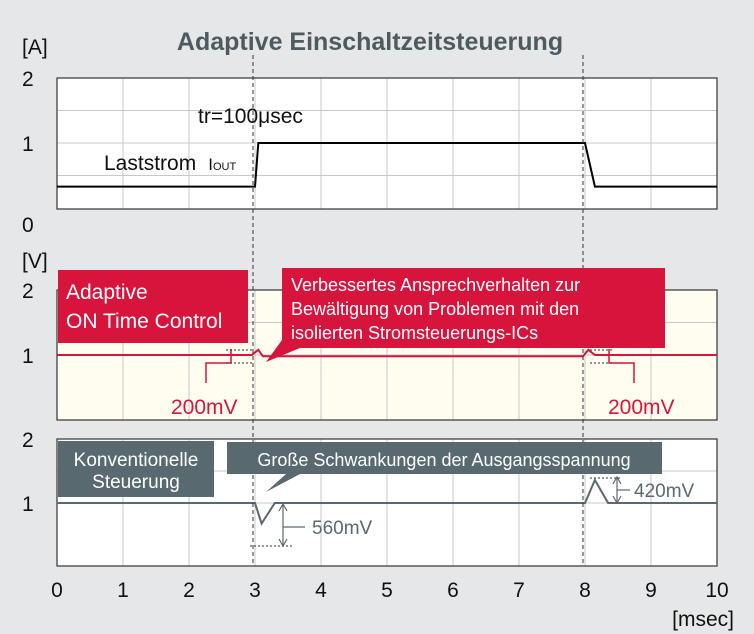 The height and width of the screenshot is (634, 754). I want to click on adaptive-callout-line: isolierten Stromsteuerungs-ICs, so click(414, 333).